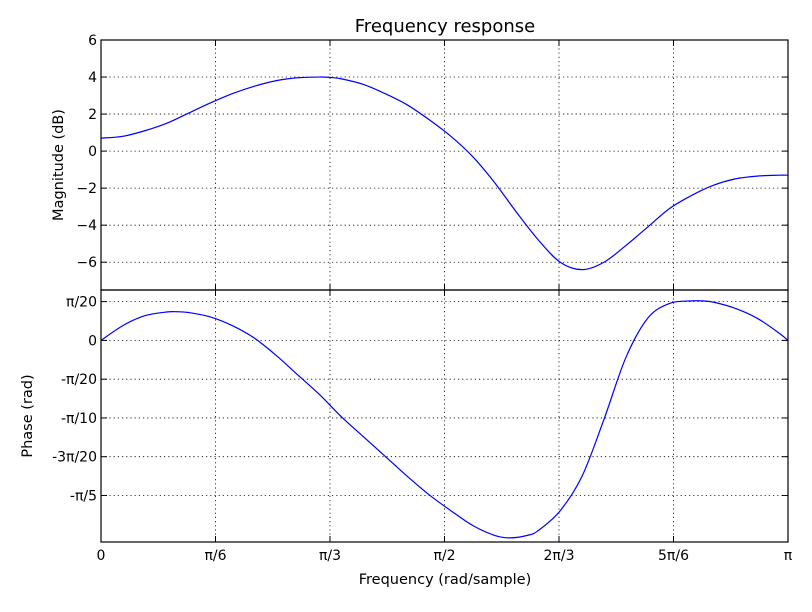 The image size is (812, 612). I want to click on x-tick-label: π/2, so click(444, 556).